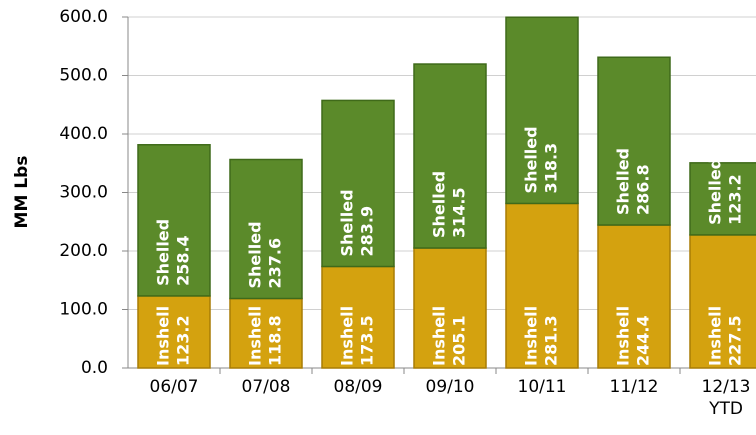 This screenshot has height=435, width=756. Describe the element at coordinates (542, 387) in the screenshot. I see `x-tick-label: 10/11` at that location.